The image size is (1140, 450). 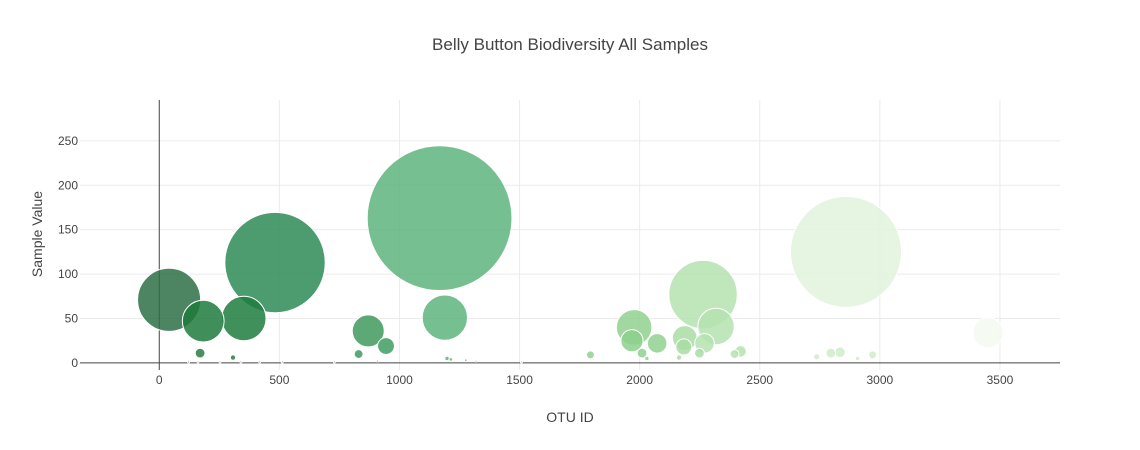 I want to click on y-tick-label: 100, so click(x=68, y=274).